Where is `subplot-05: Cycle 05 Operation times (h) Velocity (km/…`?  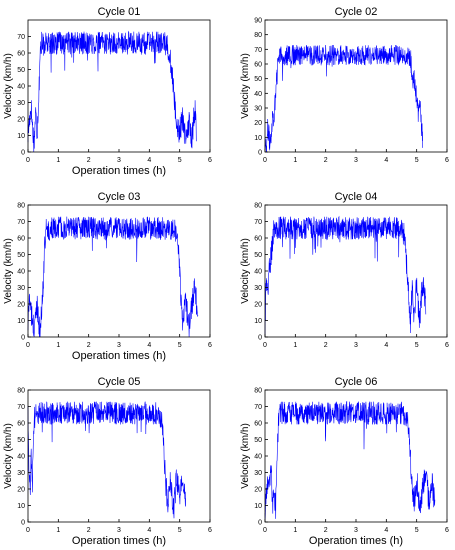
subplot-05: Cycle 05 Operation times (h) Velocity (km/… is located at coordinates (107, 461).